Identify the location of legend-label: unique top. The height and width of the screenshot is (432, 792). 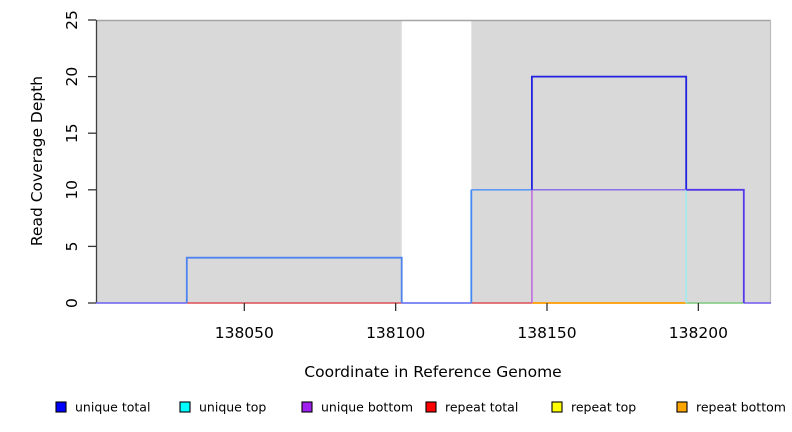
(232, 407).